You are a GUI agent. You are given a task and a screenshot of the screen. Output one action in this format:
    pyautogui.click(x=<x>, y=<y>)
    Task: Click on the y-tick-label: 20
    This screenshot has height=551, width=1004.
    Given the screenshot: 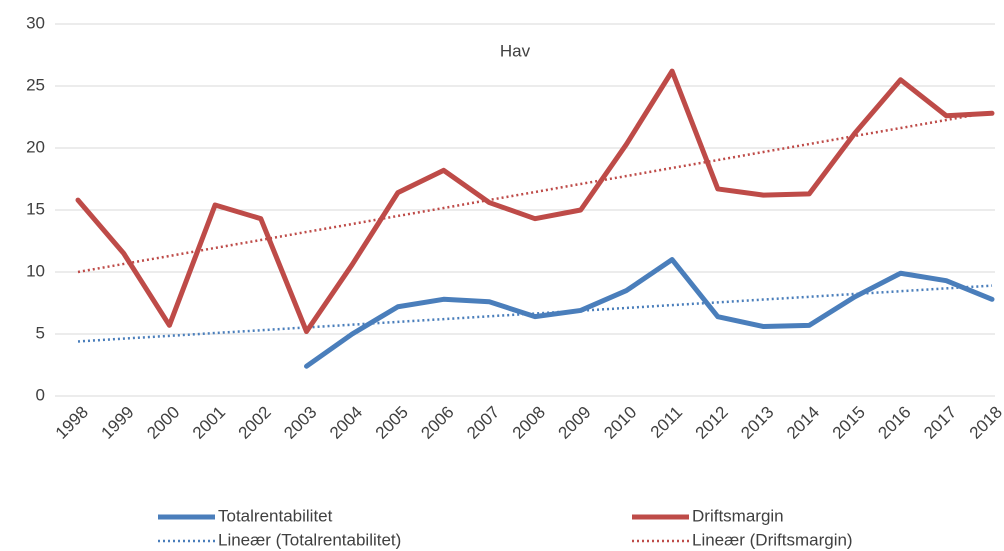 What is the action you would take?
    pyautogui.click(x=35, y=146)
    